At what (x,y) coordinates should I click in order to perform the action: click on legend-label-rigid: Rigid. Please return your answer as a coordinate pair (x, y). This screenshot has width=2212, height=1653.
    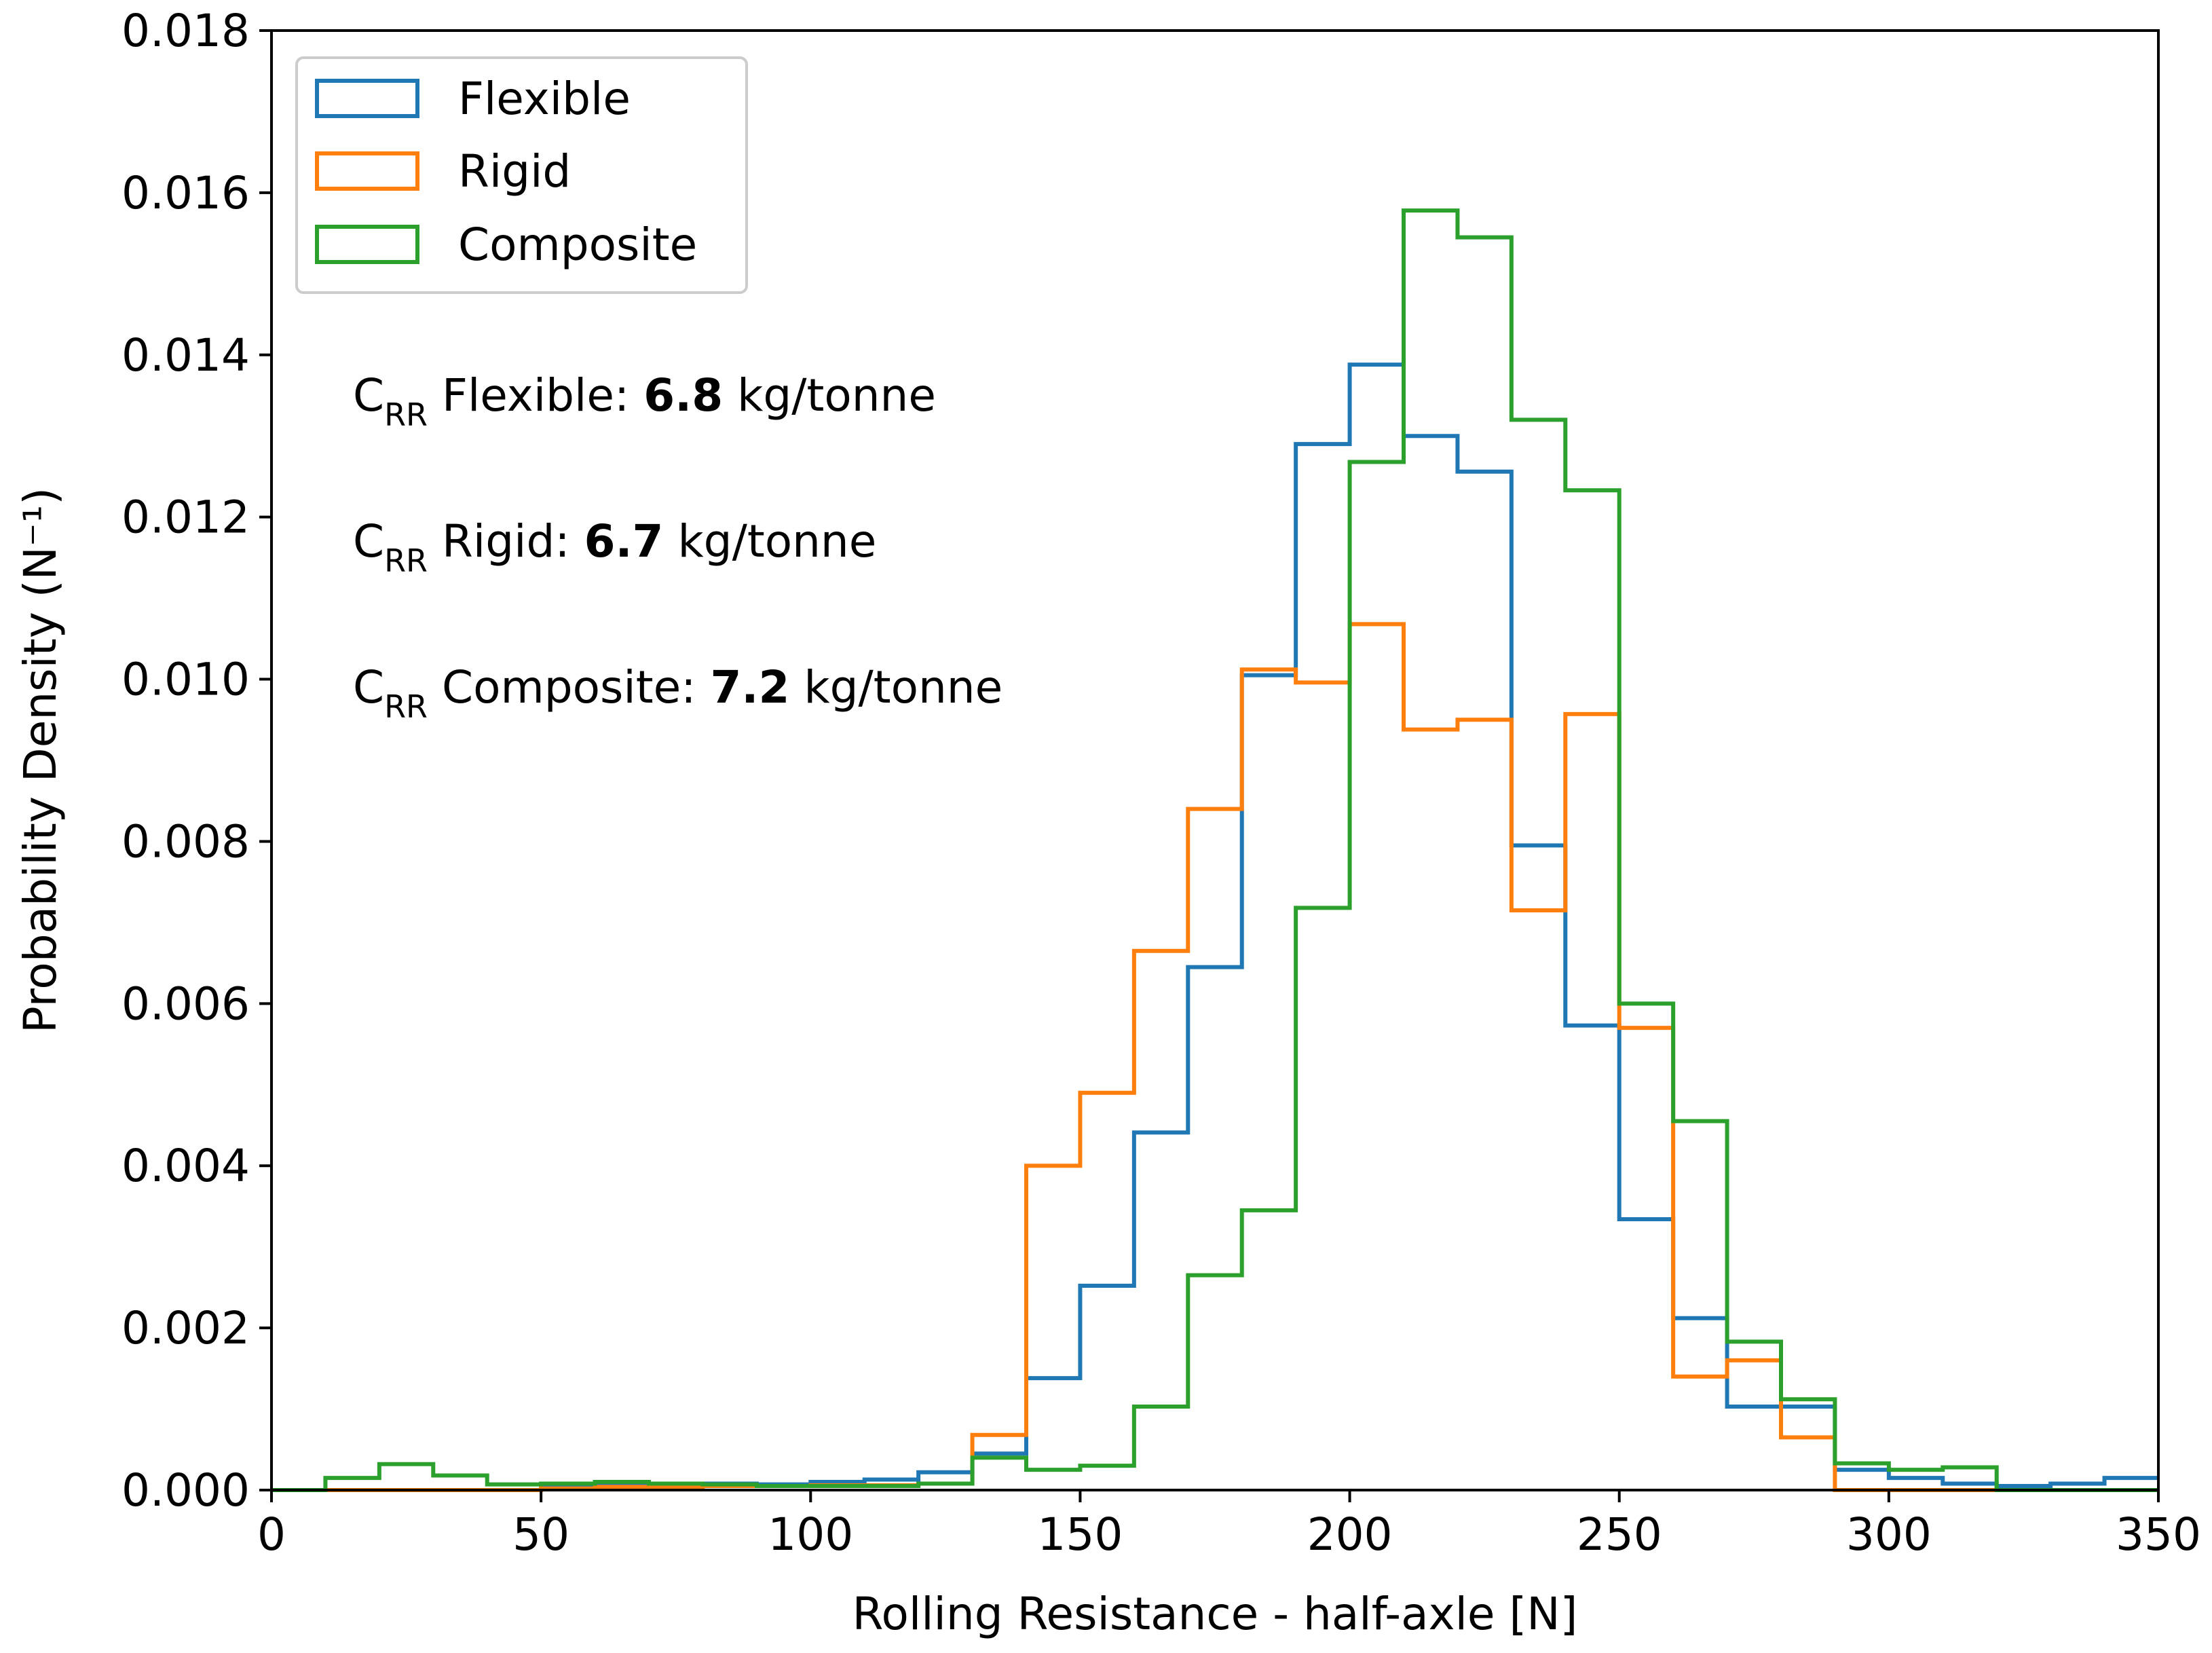
    Looking at the image, I should click on (514, 171).